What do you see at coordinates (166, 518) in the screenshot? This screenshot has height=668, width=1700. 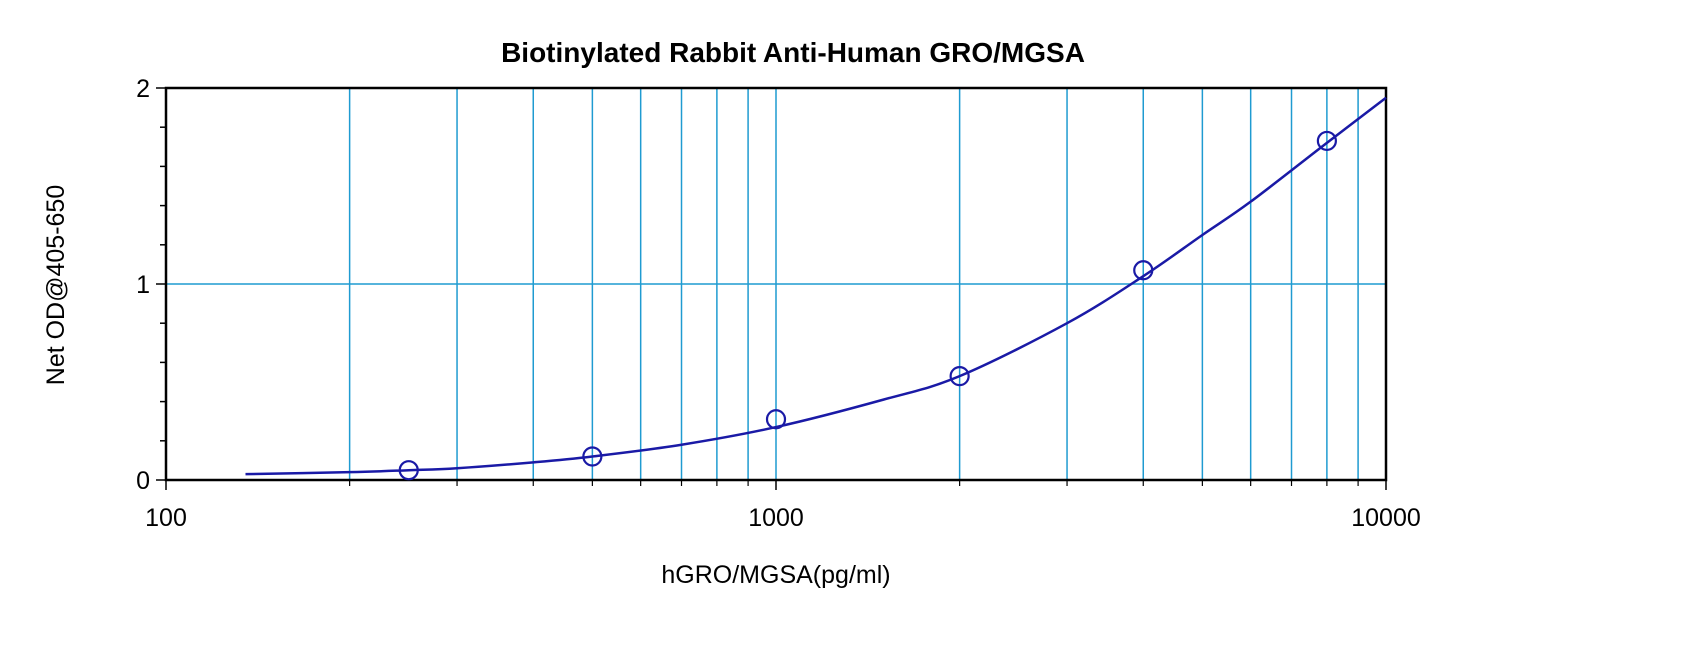 I see `x-tick-label: 100` at bounding box center [166, 518].